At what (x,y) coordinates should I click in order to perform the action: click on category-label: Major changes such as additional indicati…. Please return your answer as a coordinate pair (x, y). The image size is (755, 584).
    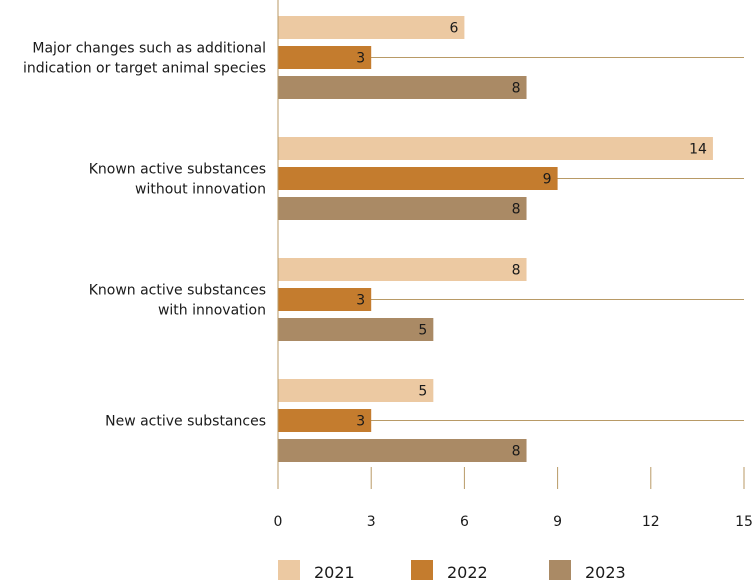
    Looking at the image, I should click on (144, 59).